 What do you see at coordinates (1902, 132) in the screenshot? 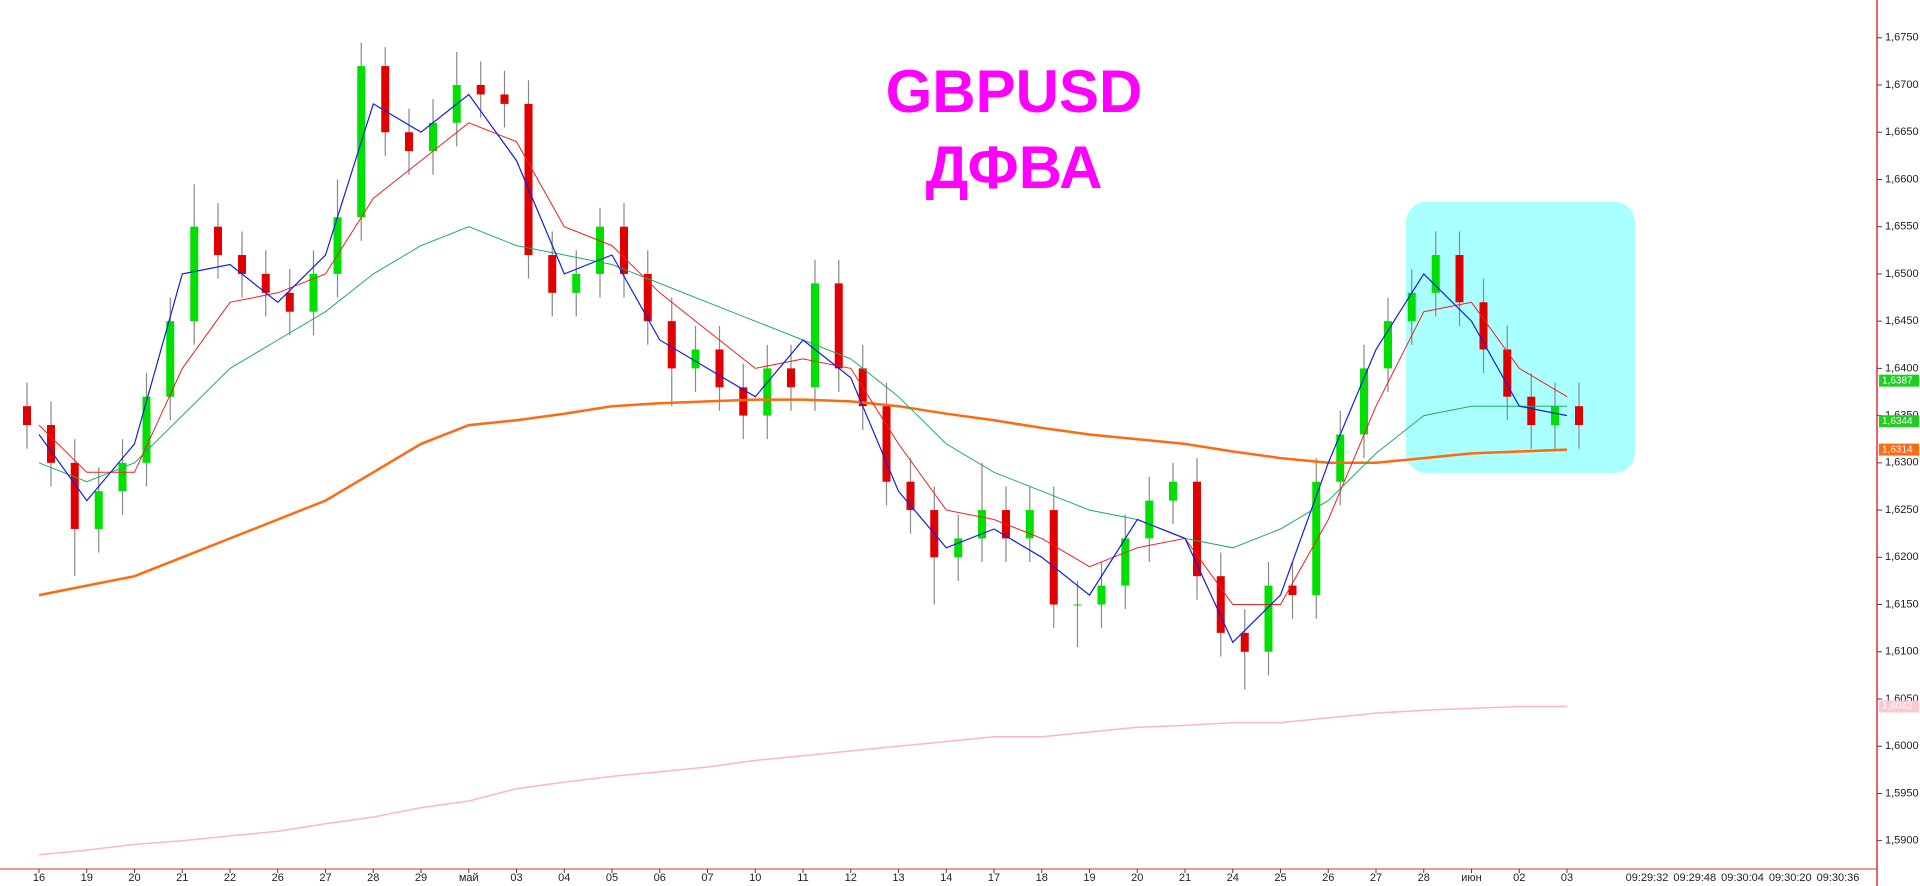
I see `y-tick-label: 1,6650` at bounding box center [1902, 132].